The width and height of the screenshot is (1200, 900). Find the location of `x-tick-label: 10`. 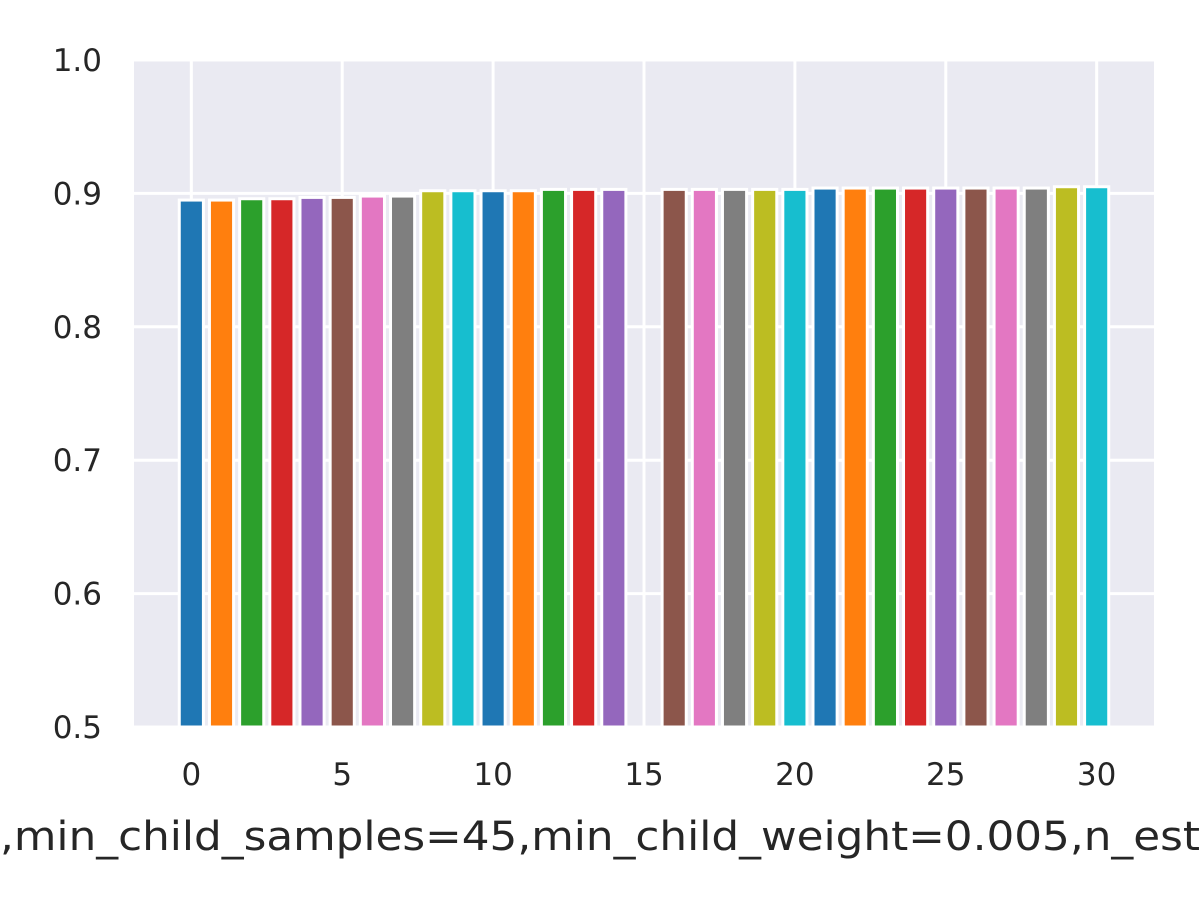

x-tick-label: 10 is located at coordinates (492, 775).